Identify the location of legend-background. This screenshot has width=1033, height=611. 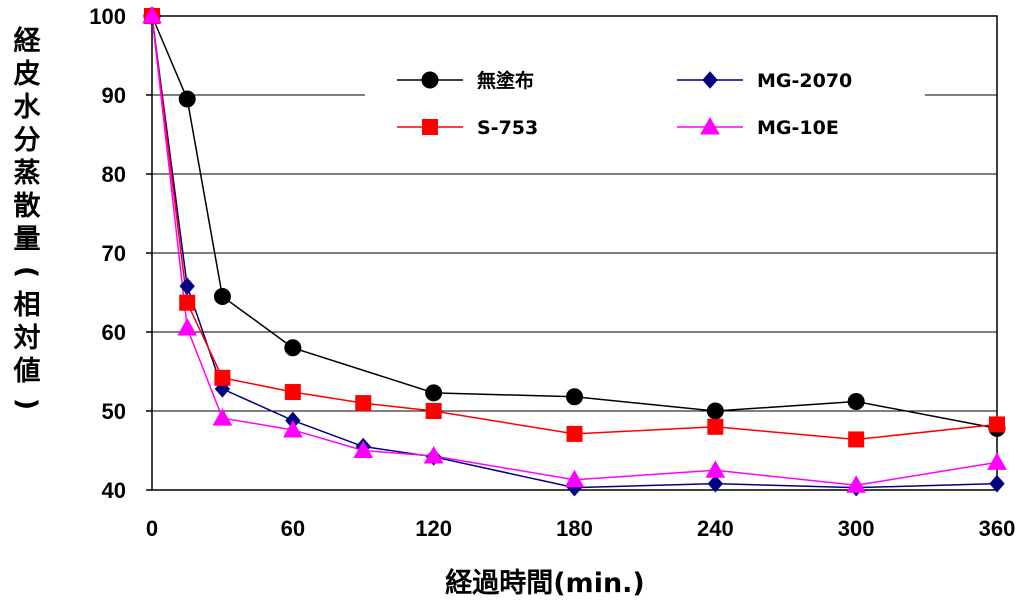
(645, 106).